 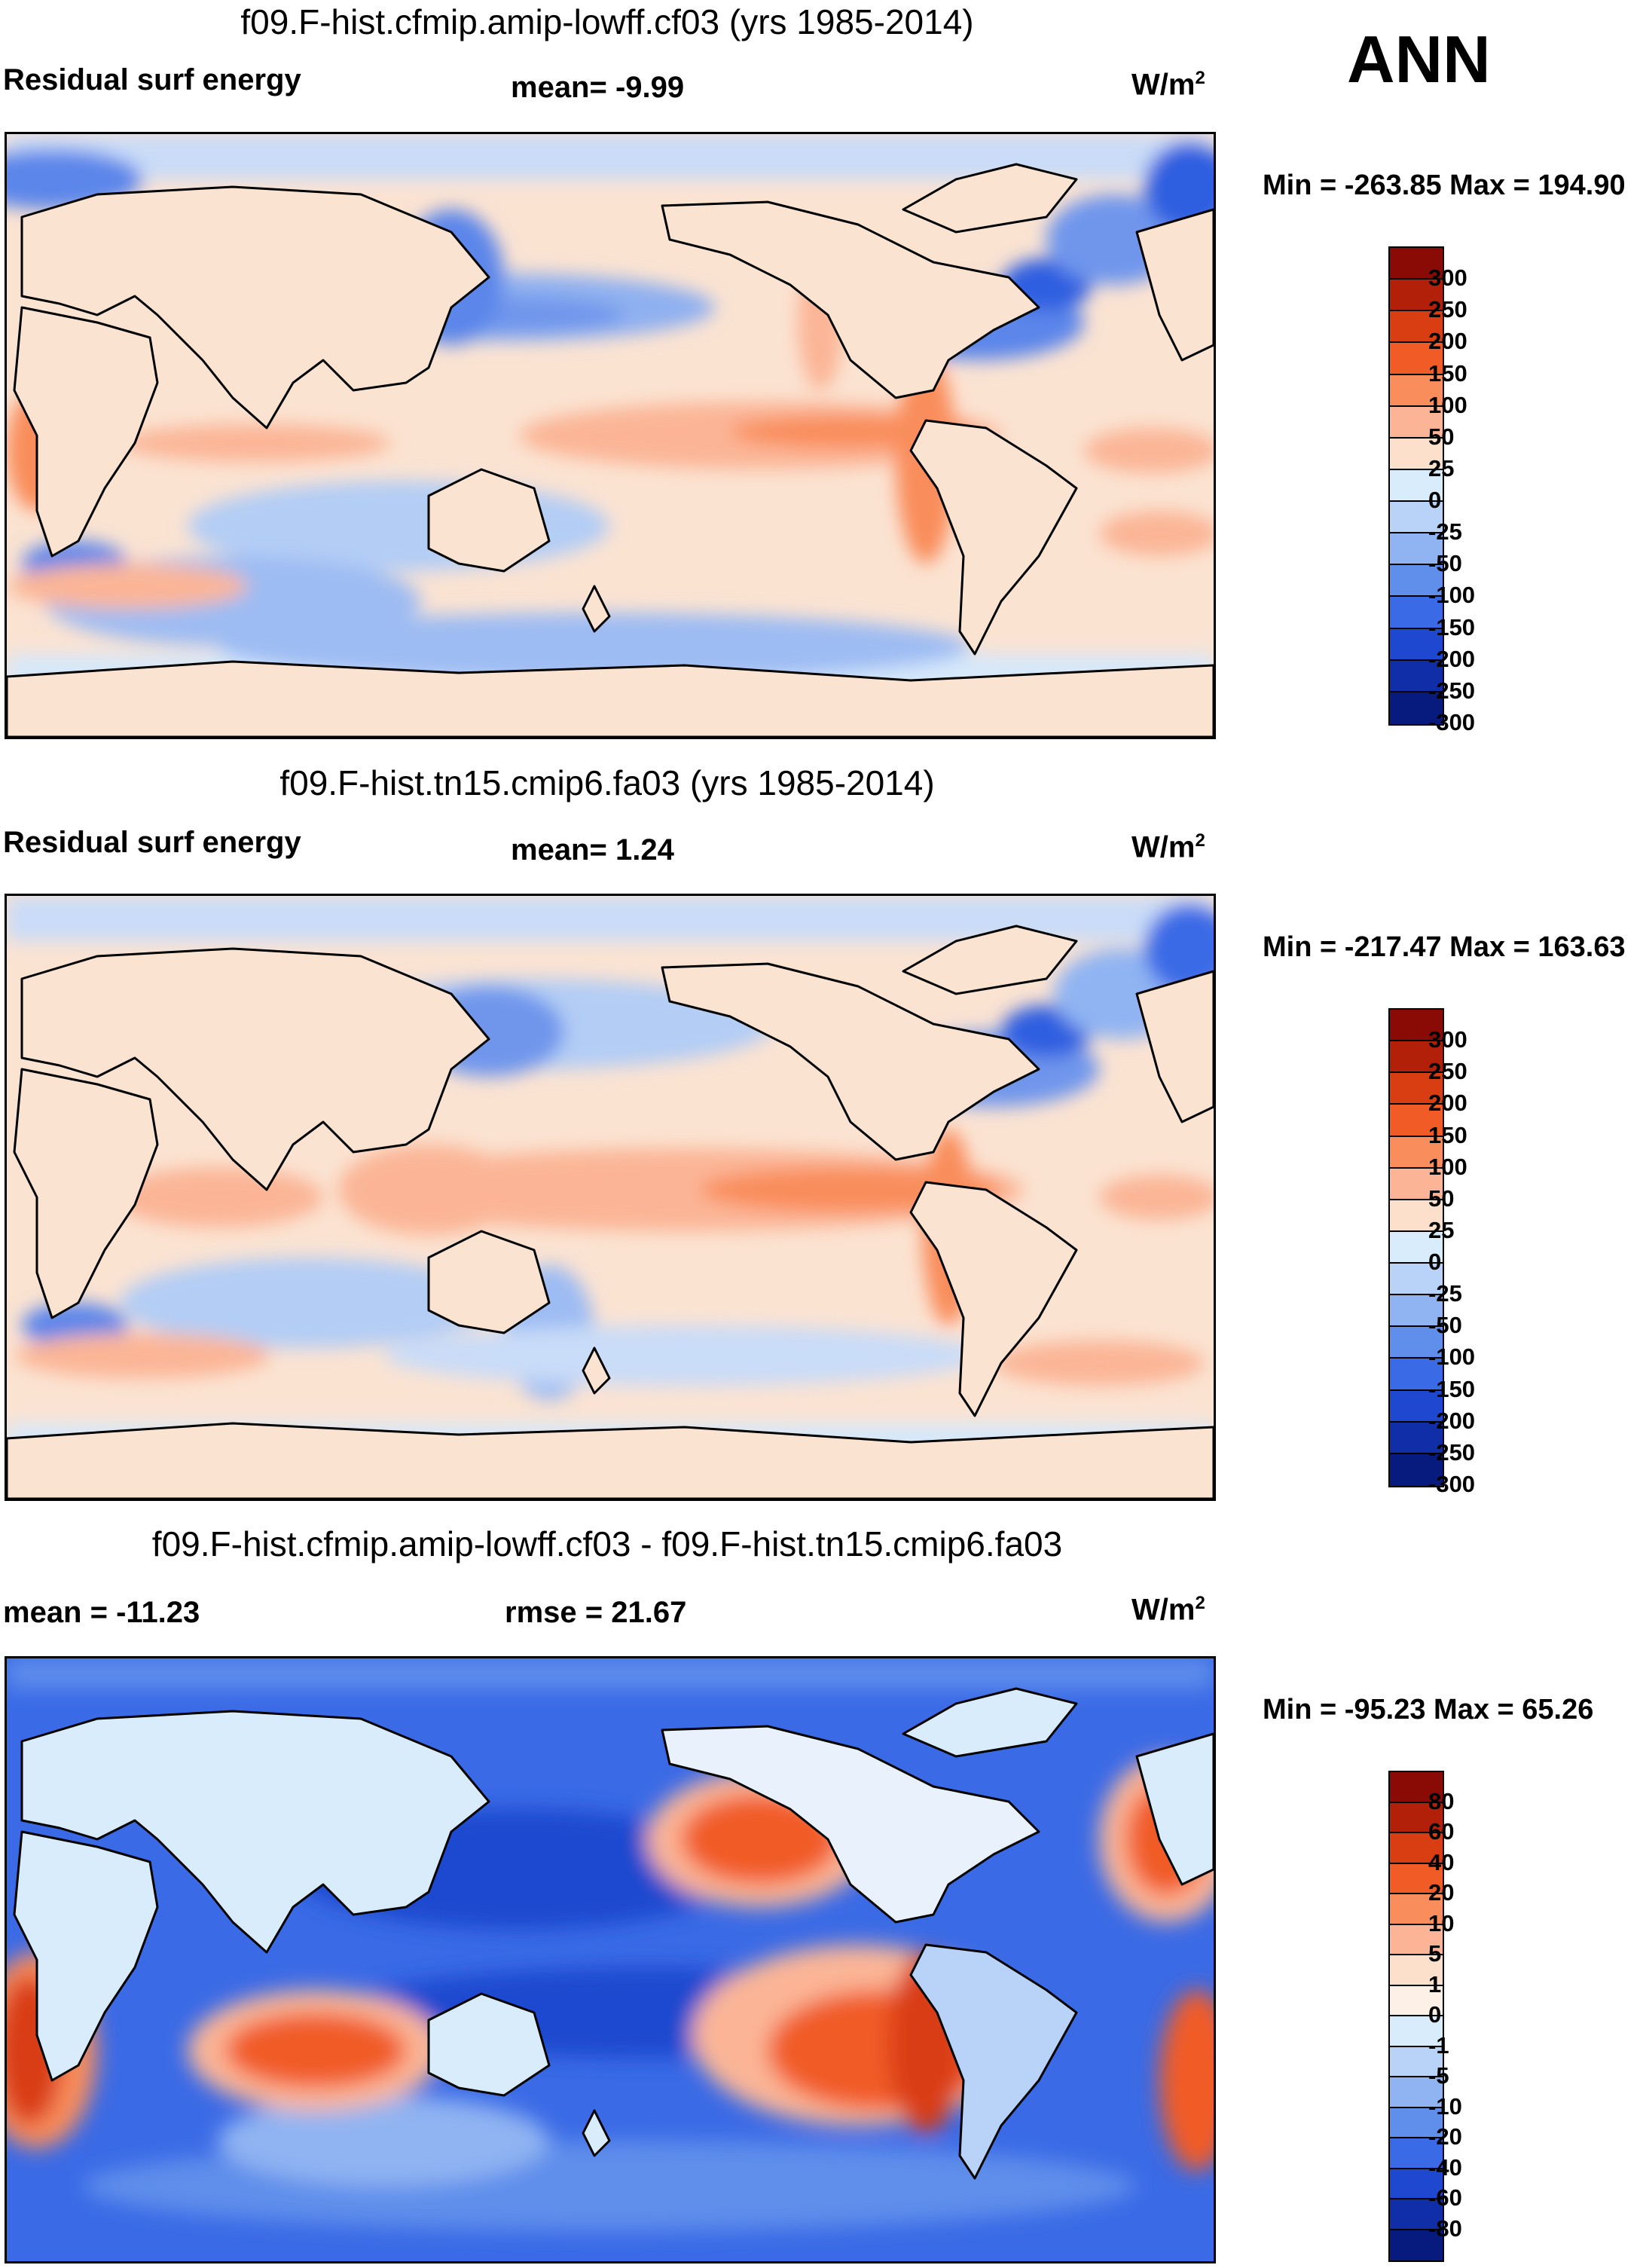 I want to click on panel-2-variable-label: Residual surf energy, so click(x=152, y=842).